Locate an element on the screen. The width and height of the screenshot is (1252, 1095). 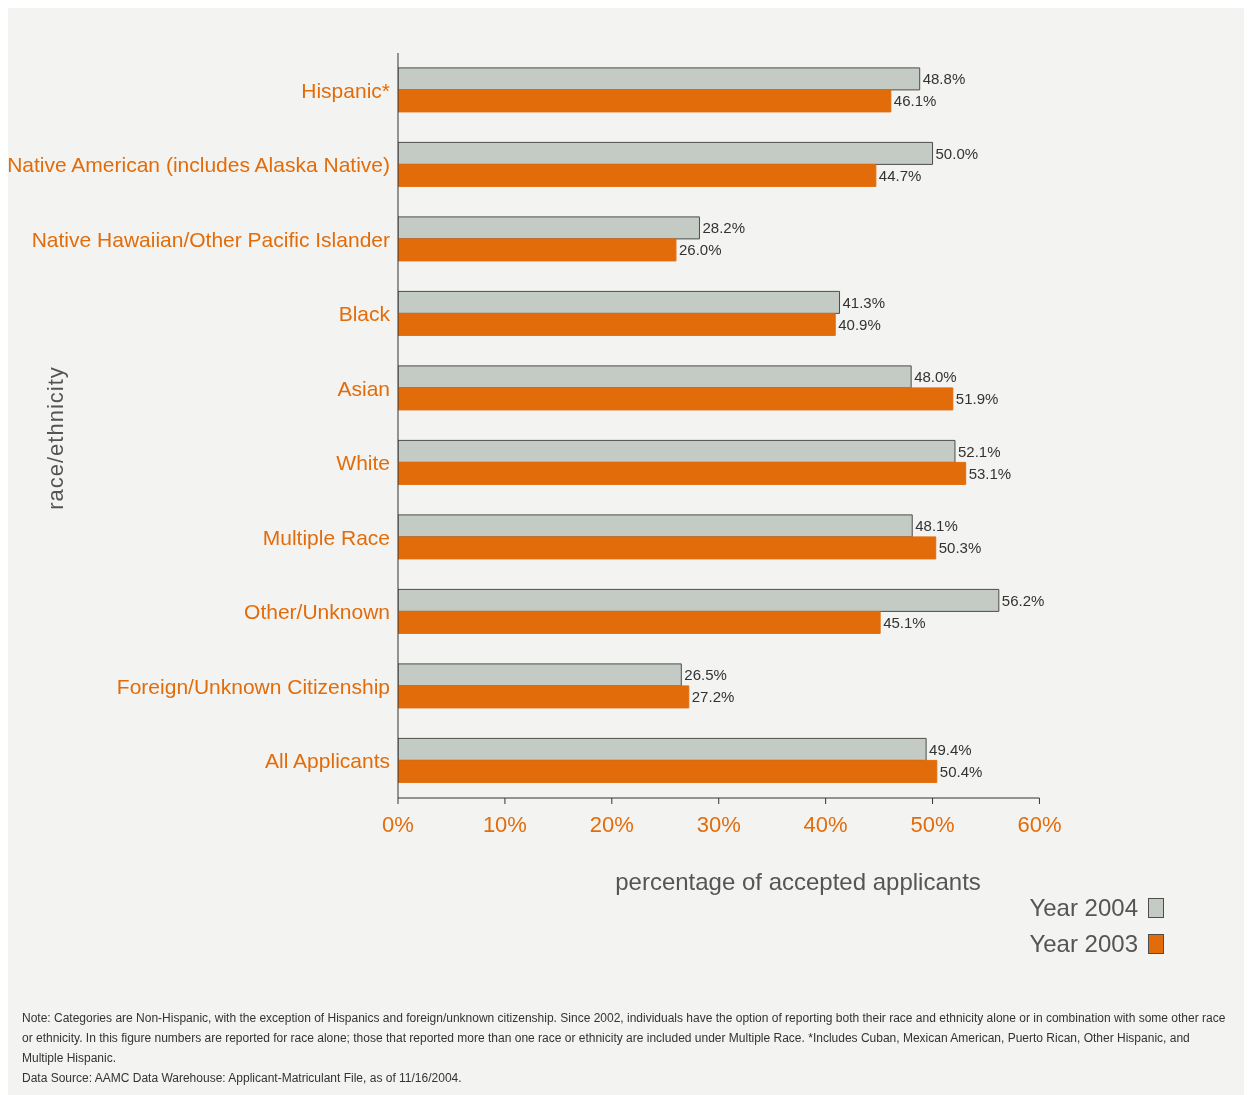
x-axis-title: percentage of accepted applicants is located at coordinates (798, 881).